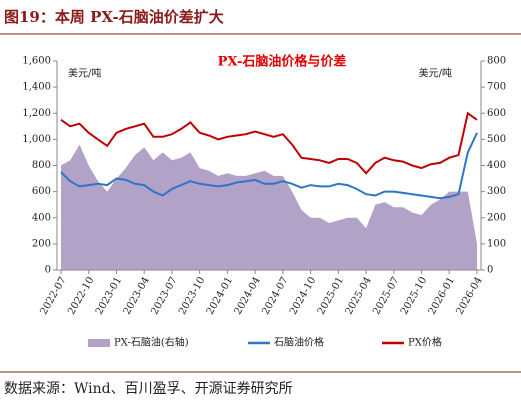 Image resolution: width=521 pixels, height=405 pixels. Describe the element at coordinates (331, 295) in the screenshot. I see `x-tick-label: 2025-01` at that location.